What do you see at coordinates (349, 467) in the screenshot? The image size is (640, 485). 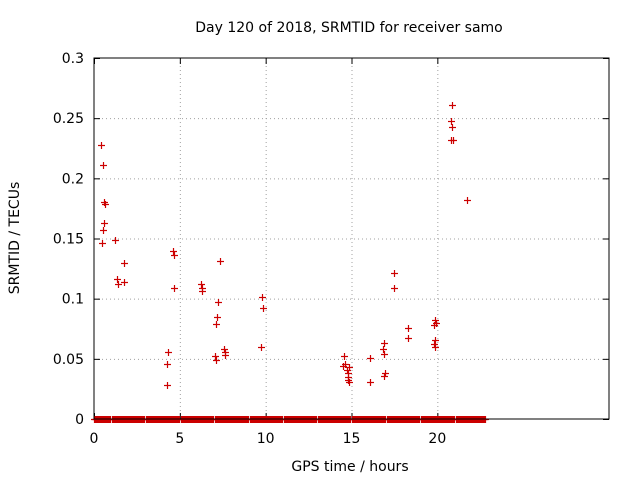 I see `x-axis-label: GPS time / hours` at bounding box center [349, 467].